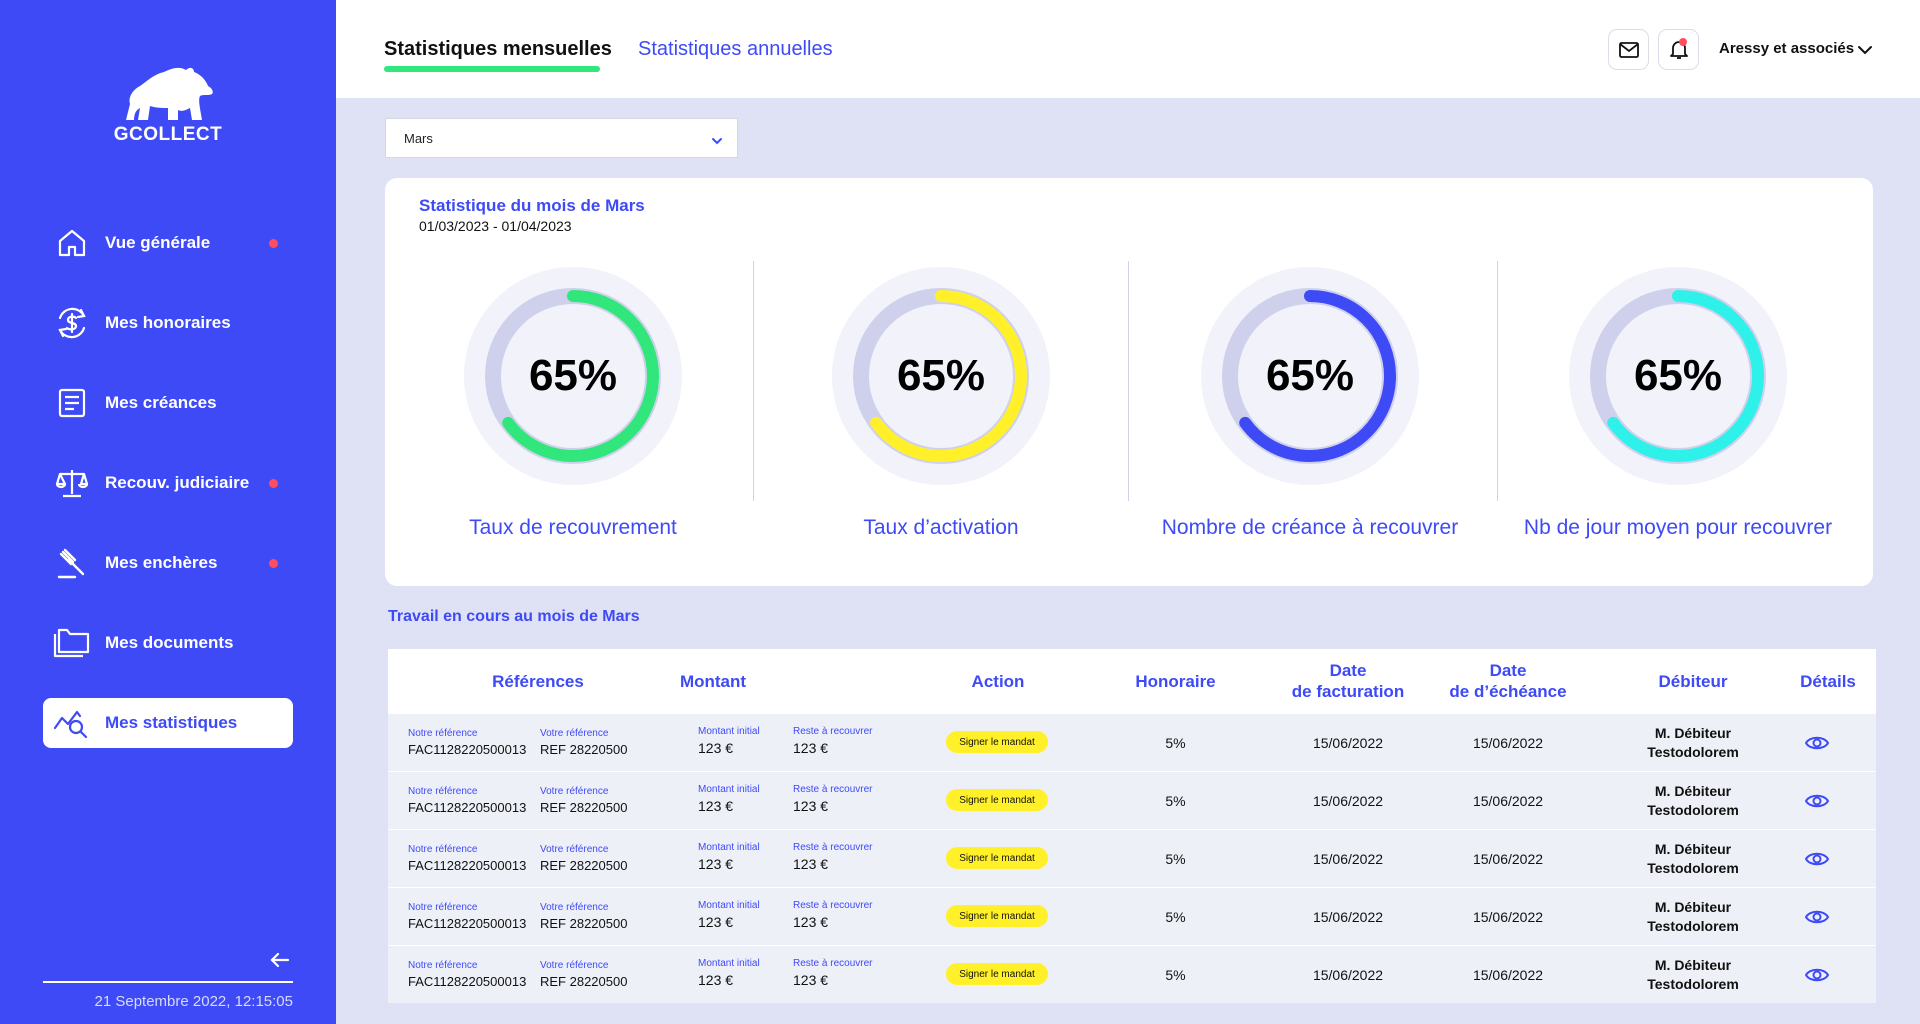  I want to click on mail-button, so click(1628, 49).